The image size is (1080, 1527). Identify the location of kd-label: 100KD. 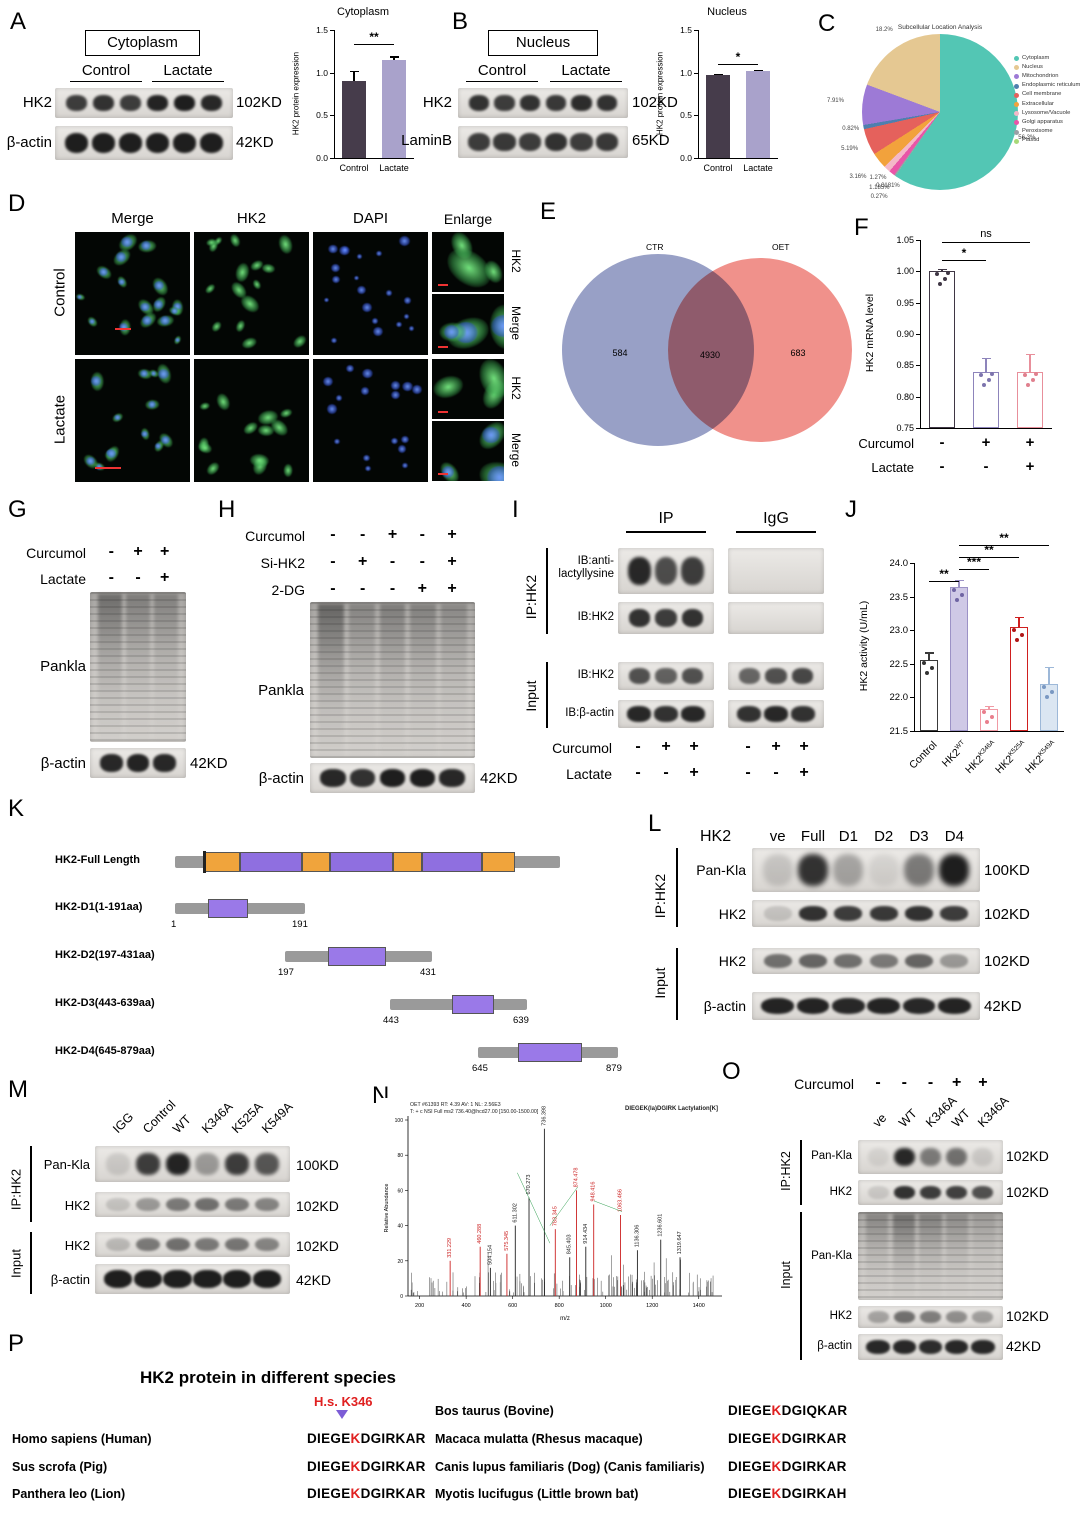
(317, 1165).